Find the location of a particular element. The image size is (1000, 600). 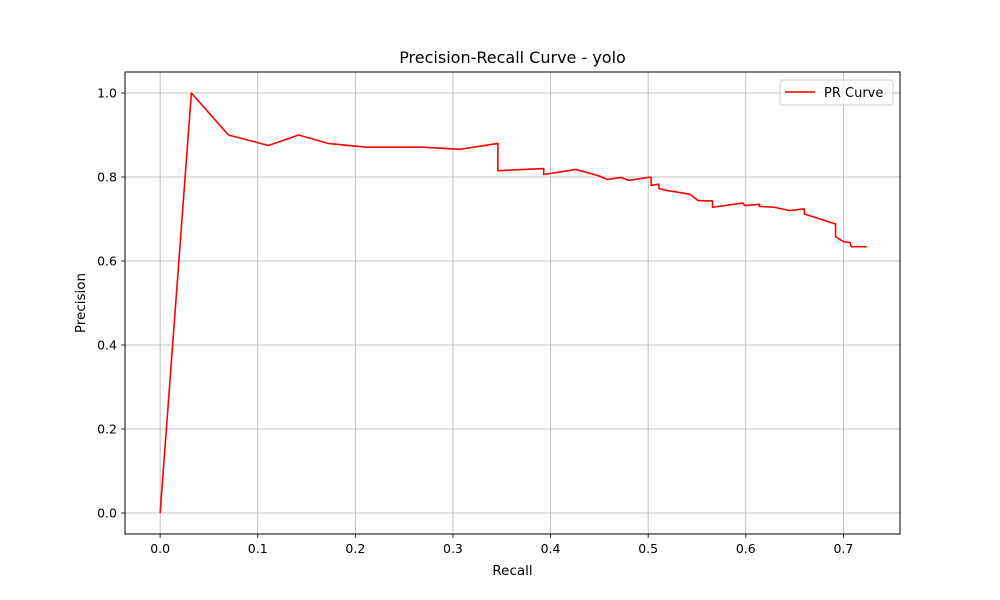

x-axis-label: Recall is located at coordinates (512, 571).